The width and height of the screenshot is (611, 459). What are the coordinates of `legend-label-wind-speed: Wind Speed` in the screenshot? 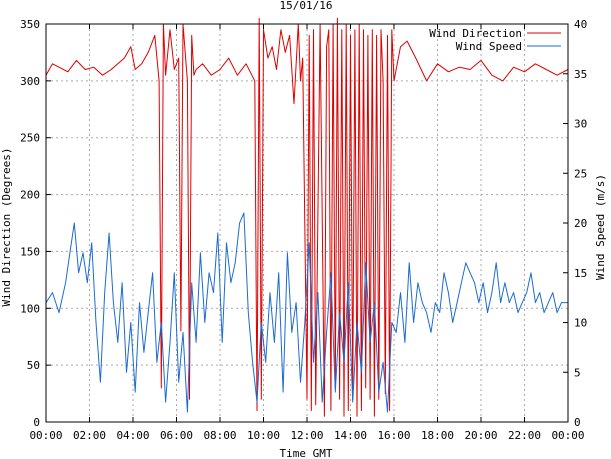 It's located at (489, 46).